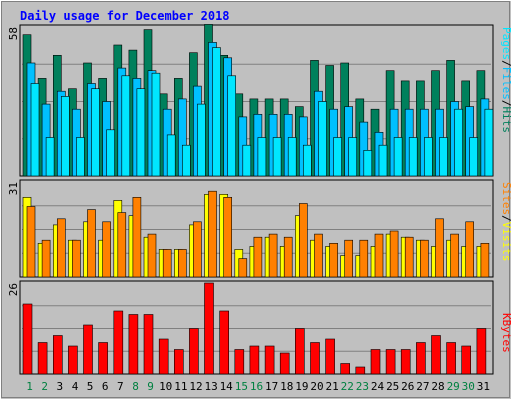 The height and width of the screenshot is (400, 512). Describe the element at coordinates (75, 386) in the screenshot. I see `x-tick-label: 4` at that location.